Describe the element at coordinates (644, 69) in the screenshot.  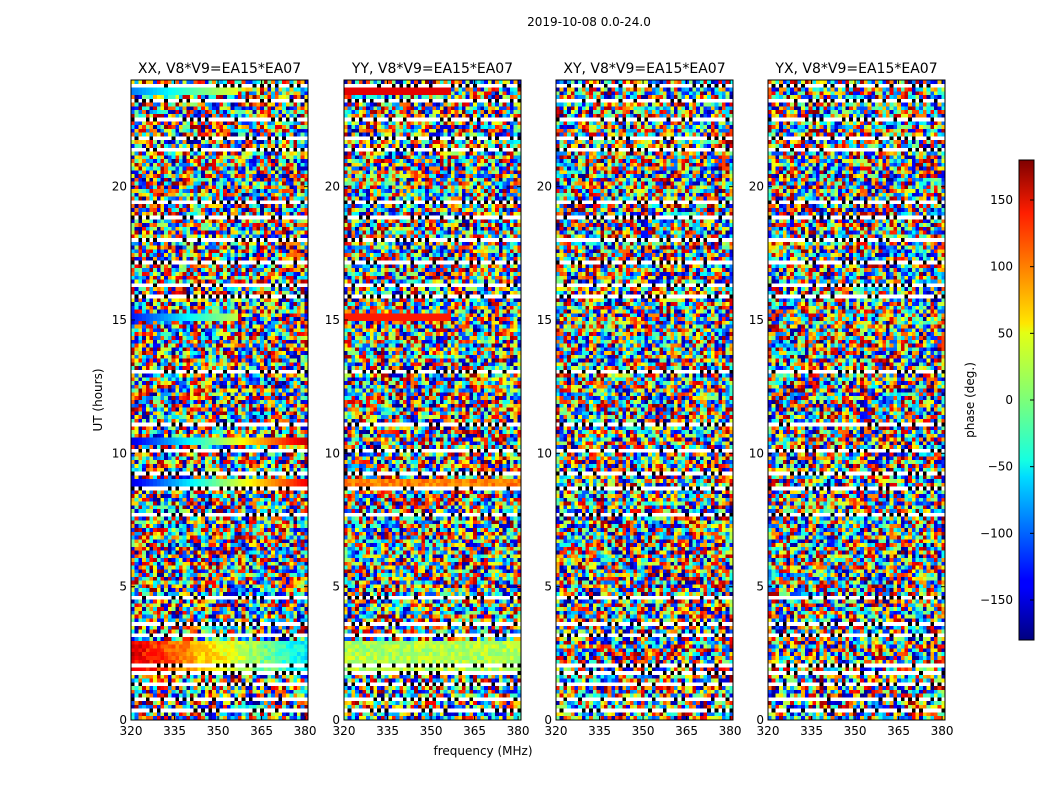
I see `panel-title: XY, V8*V9=EA15*EA07` at that location.